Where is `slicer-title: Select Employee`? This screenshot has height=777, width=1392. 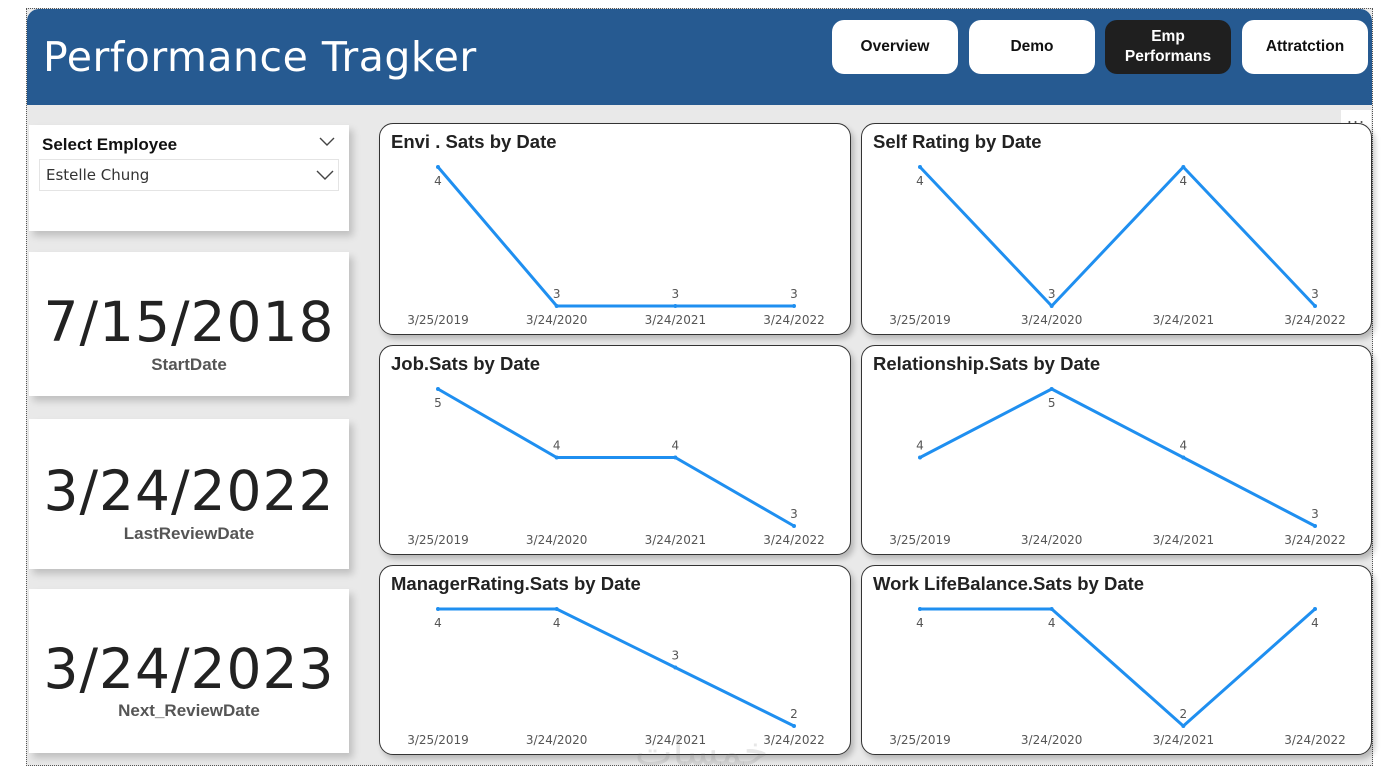 slicer-title: Select Employee is located at coordinates (110, 144).